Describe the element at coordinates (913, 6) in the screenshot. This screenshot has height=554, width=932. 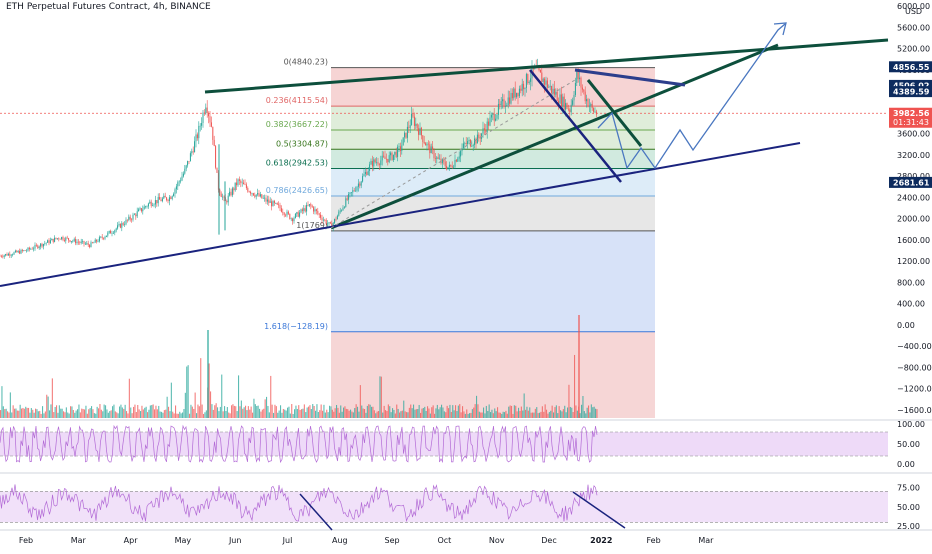
I see `price-tick-label: 6000.00` at that location.